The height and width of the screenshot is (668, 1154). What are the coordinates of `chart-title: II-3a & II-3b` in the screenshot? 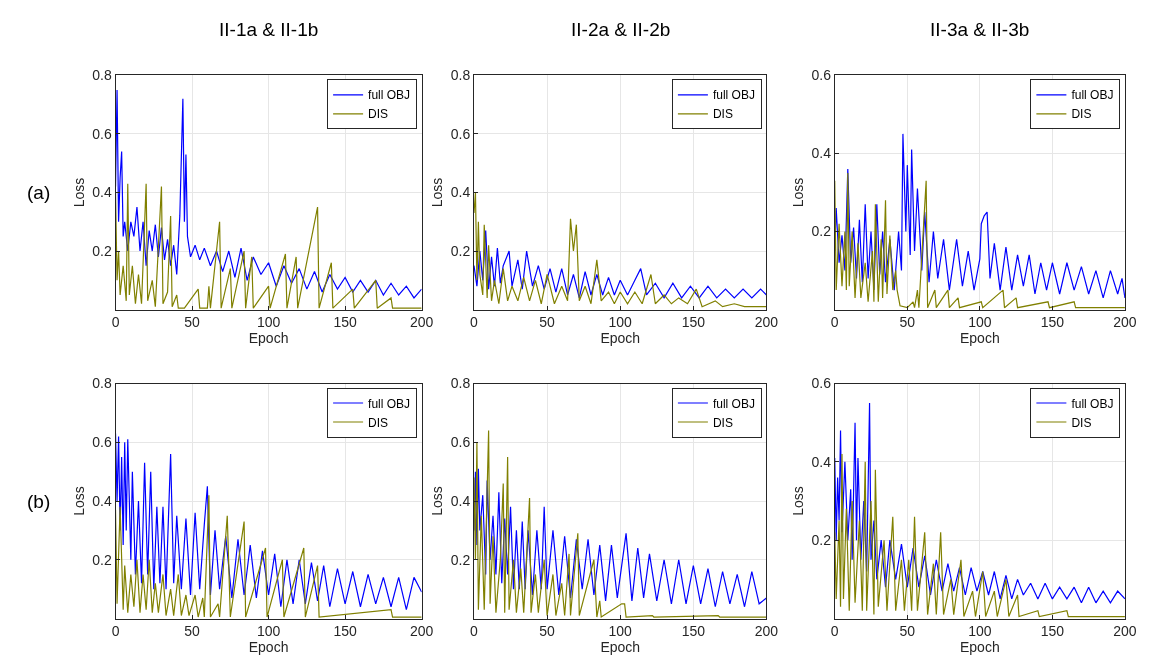 It's located at (980, 29).